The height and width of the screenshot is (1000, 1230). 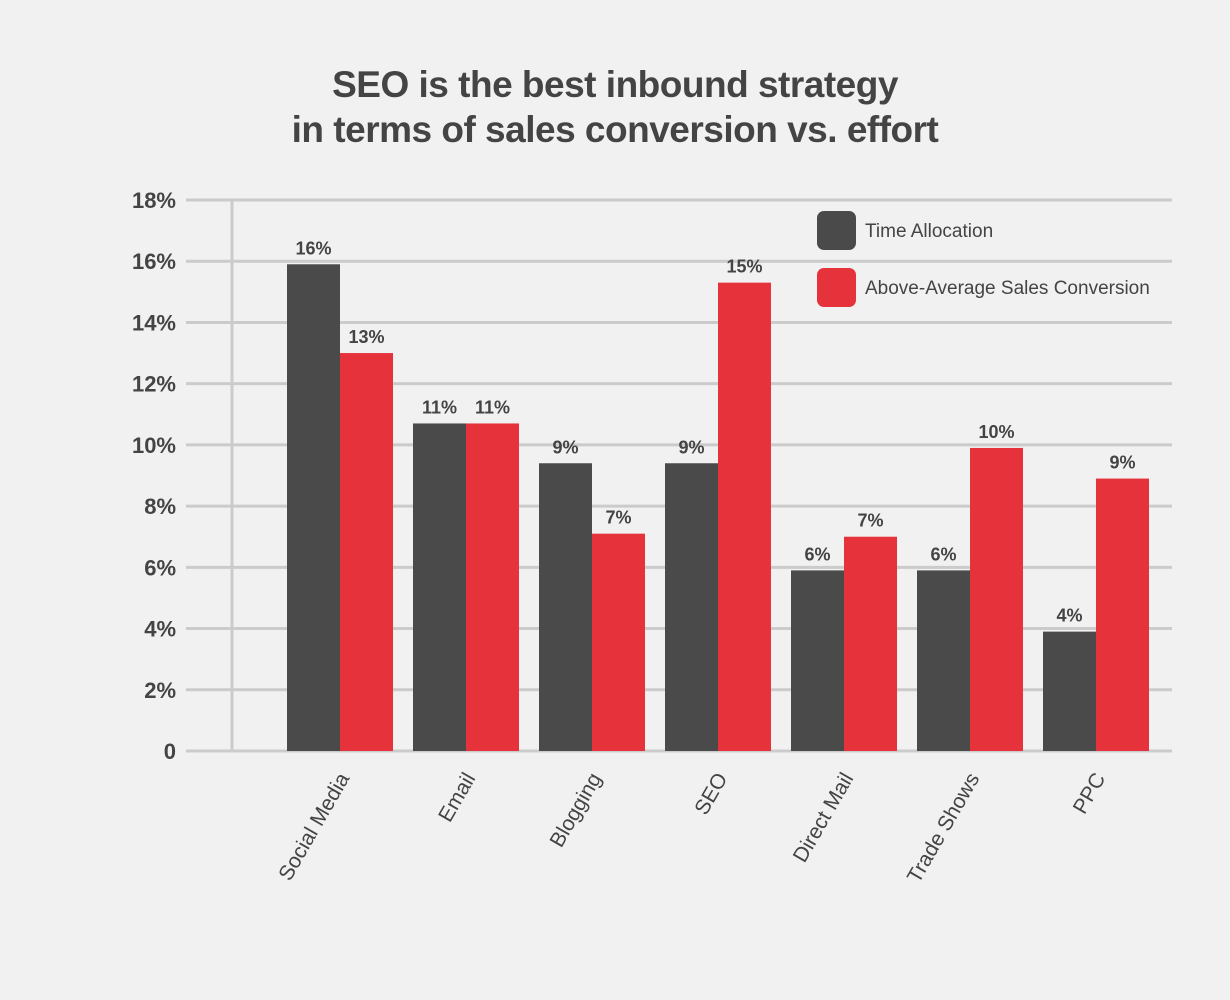 What do you see at coordinates (824, 817) in the screenshot?
I see `x-tick-label: Direct Mail` at bounding box center [824, 817].